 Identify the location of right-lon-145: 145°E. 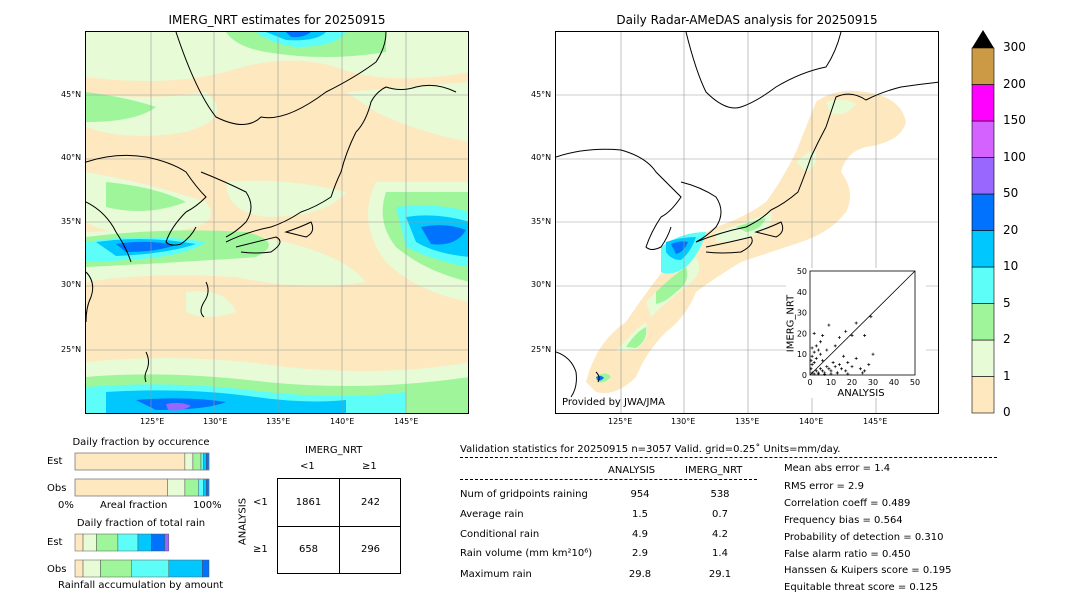
(875, 421).